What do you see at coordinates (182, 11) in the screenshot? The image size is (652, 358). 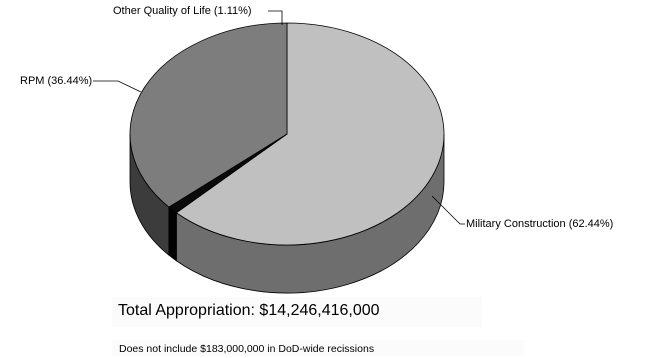 I see `slice-label-other-quality-of-life: Other Quality of Life (1.11%)` at bounding box center [182, 11].